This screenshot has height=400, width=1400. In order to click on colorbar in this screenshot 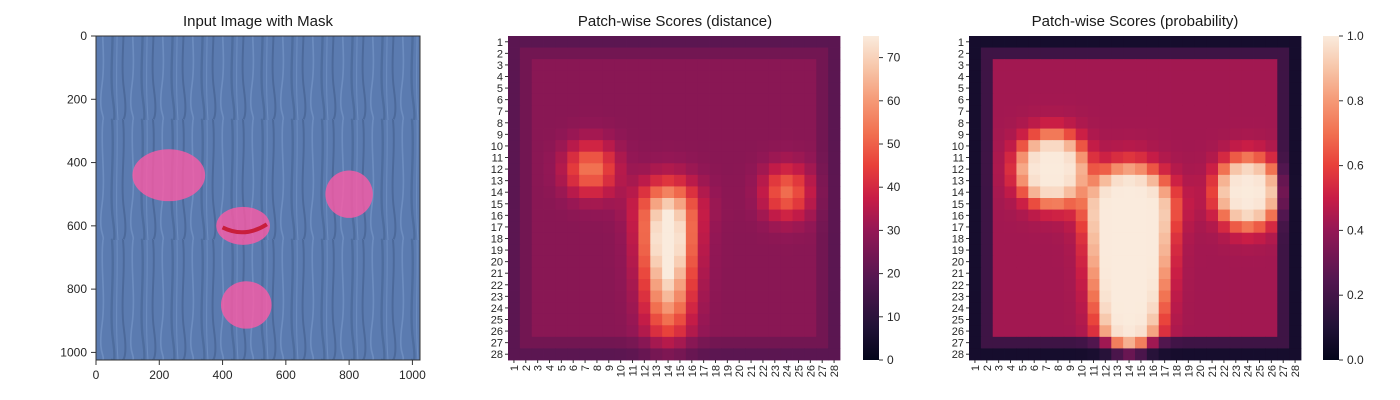, I will do `click(871, 198)`.